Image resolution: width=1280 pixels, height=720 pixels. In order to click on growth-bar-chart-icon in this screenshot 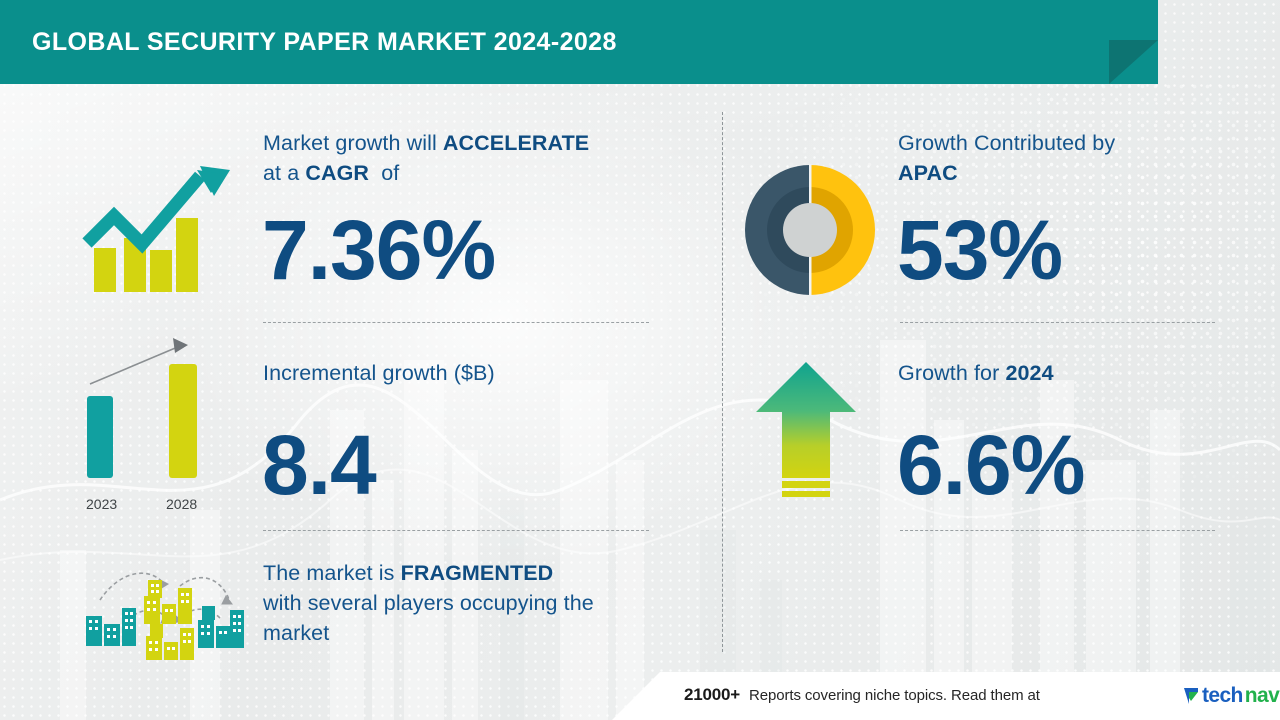, I will do `click(156, 229)`.